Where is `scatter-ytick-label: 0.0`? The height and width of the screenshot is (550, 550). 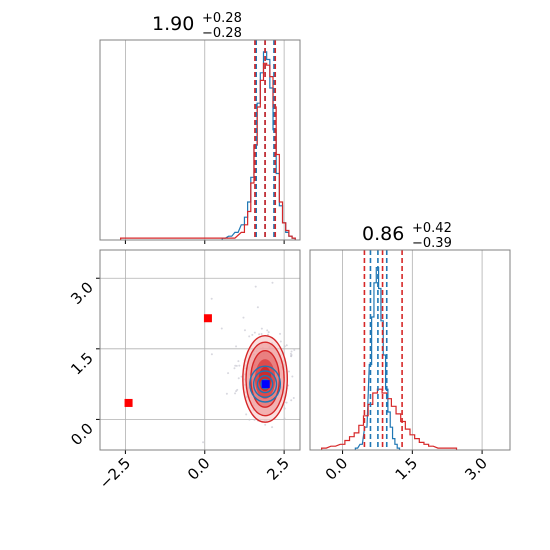 scatter-ytick-label: 0.0 is located at coordinates (82, 435).